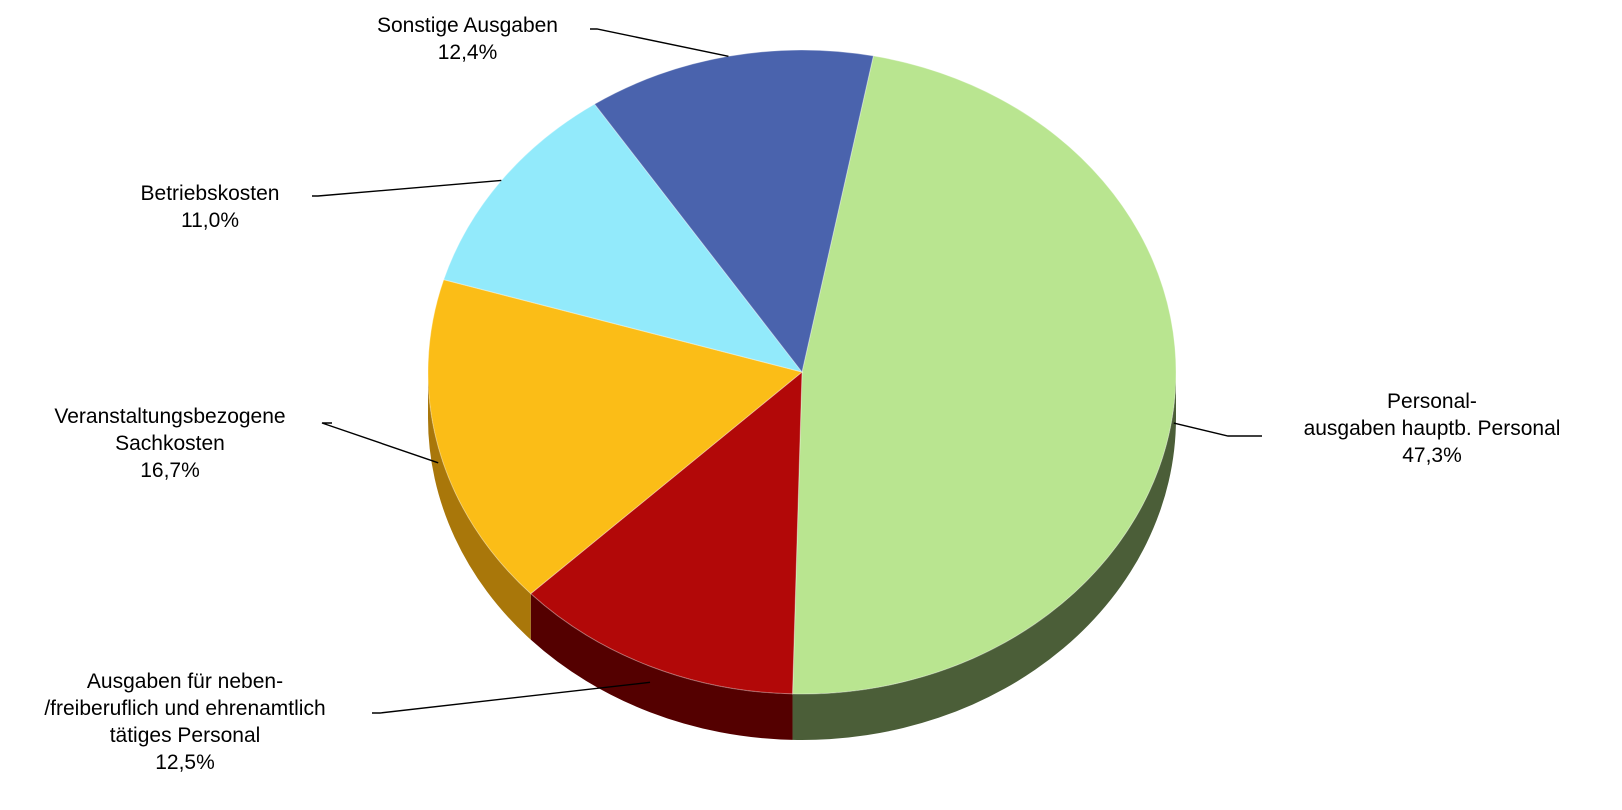 The height and width of the screenshot is (810, 1622). What do you see at coordinates (467, 52) in the screenshot?
I see `slice-value-label: 12,4%` at bounding box center [467, 52].